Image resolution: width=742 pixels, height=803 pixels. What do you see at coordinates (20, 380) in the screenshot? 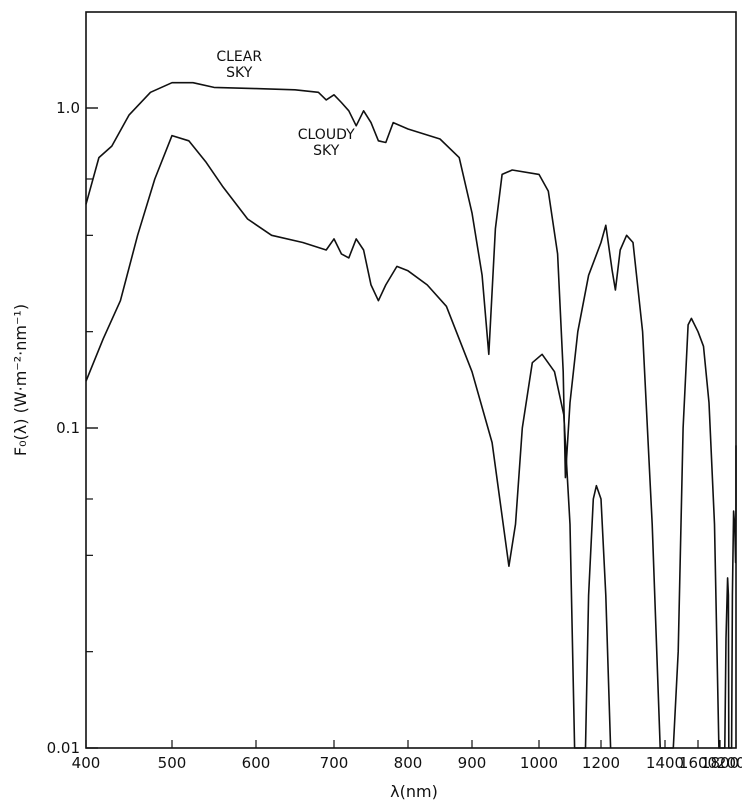
I see `y-axis-title: F₀(λ) (W·m⁻²·nm⁻¹)` at bounding box center [20, 380].